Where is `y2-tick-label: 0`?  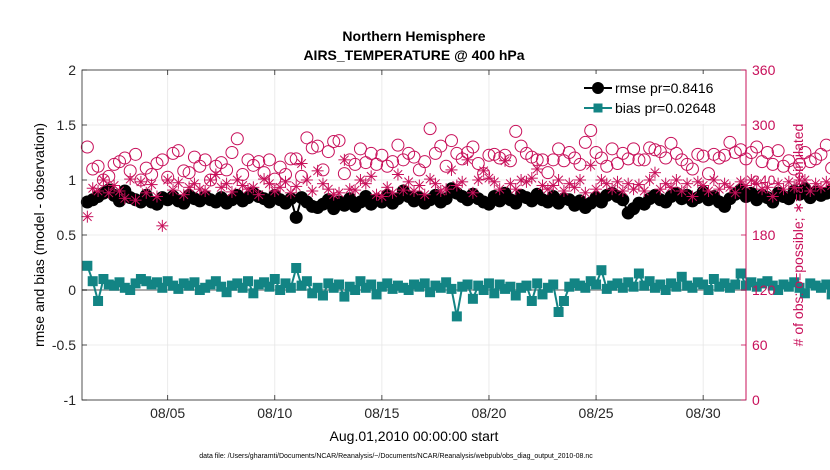
y2-tick-label: 0 is located at coordinates (756, 400).